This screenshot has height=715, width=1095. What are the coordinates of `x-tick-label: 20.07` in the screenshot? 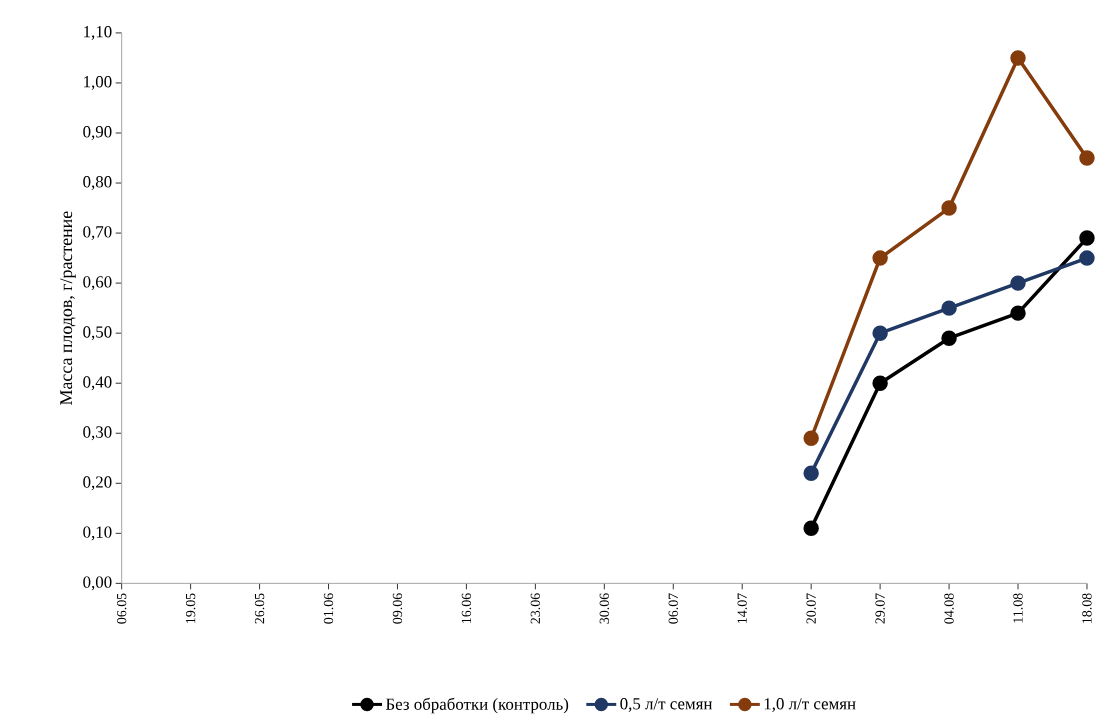 It's located at (811, 608).